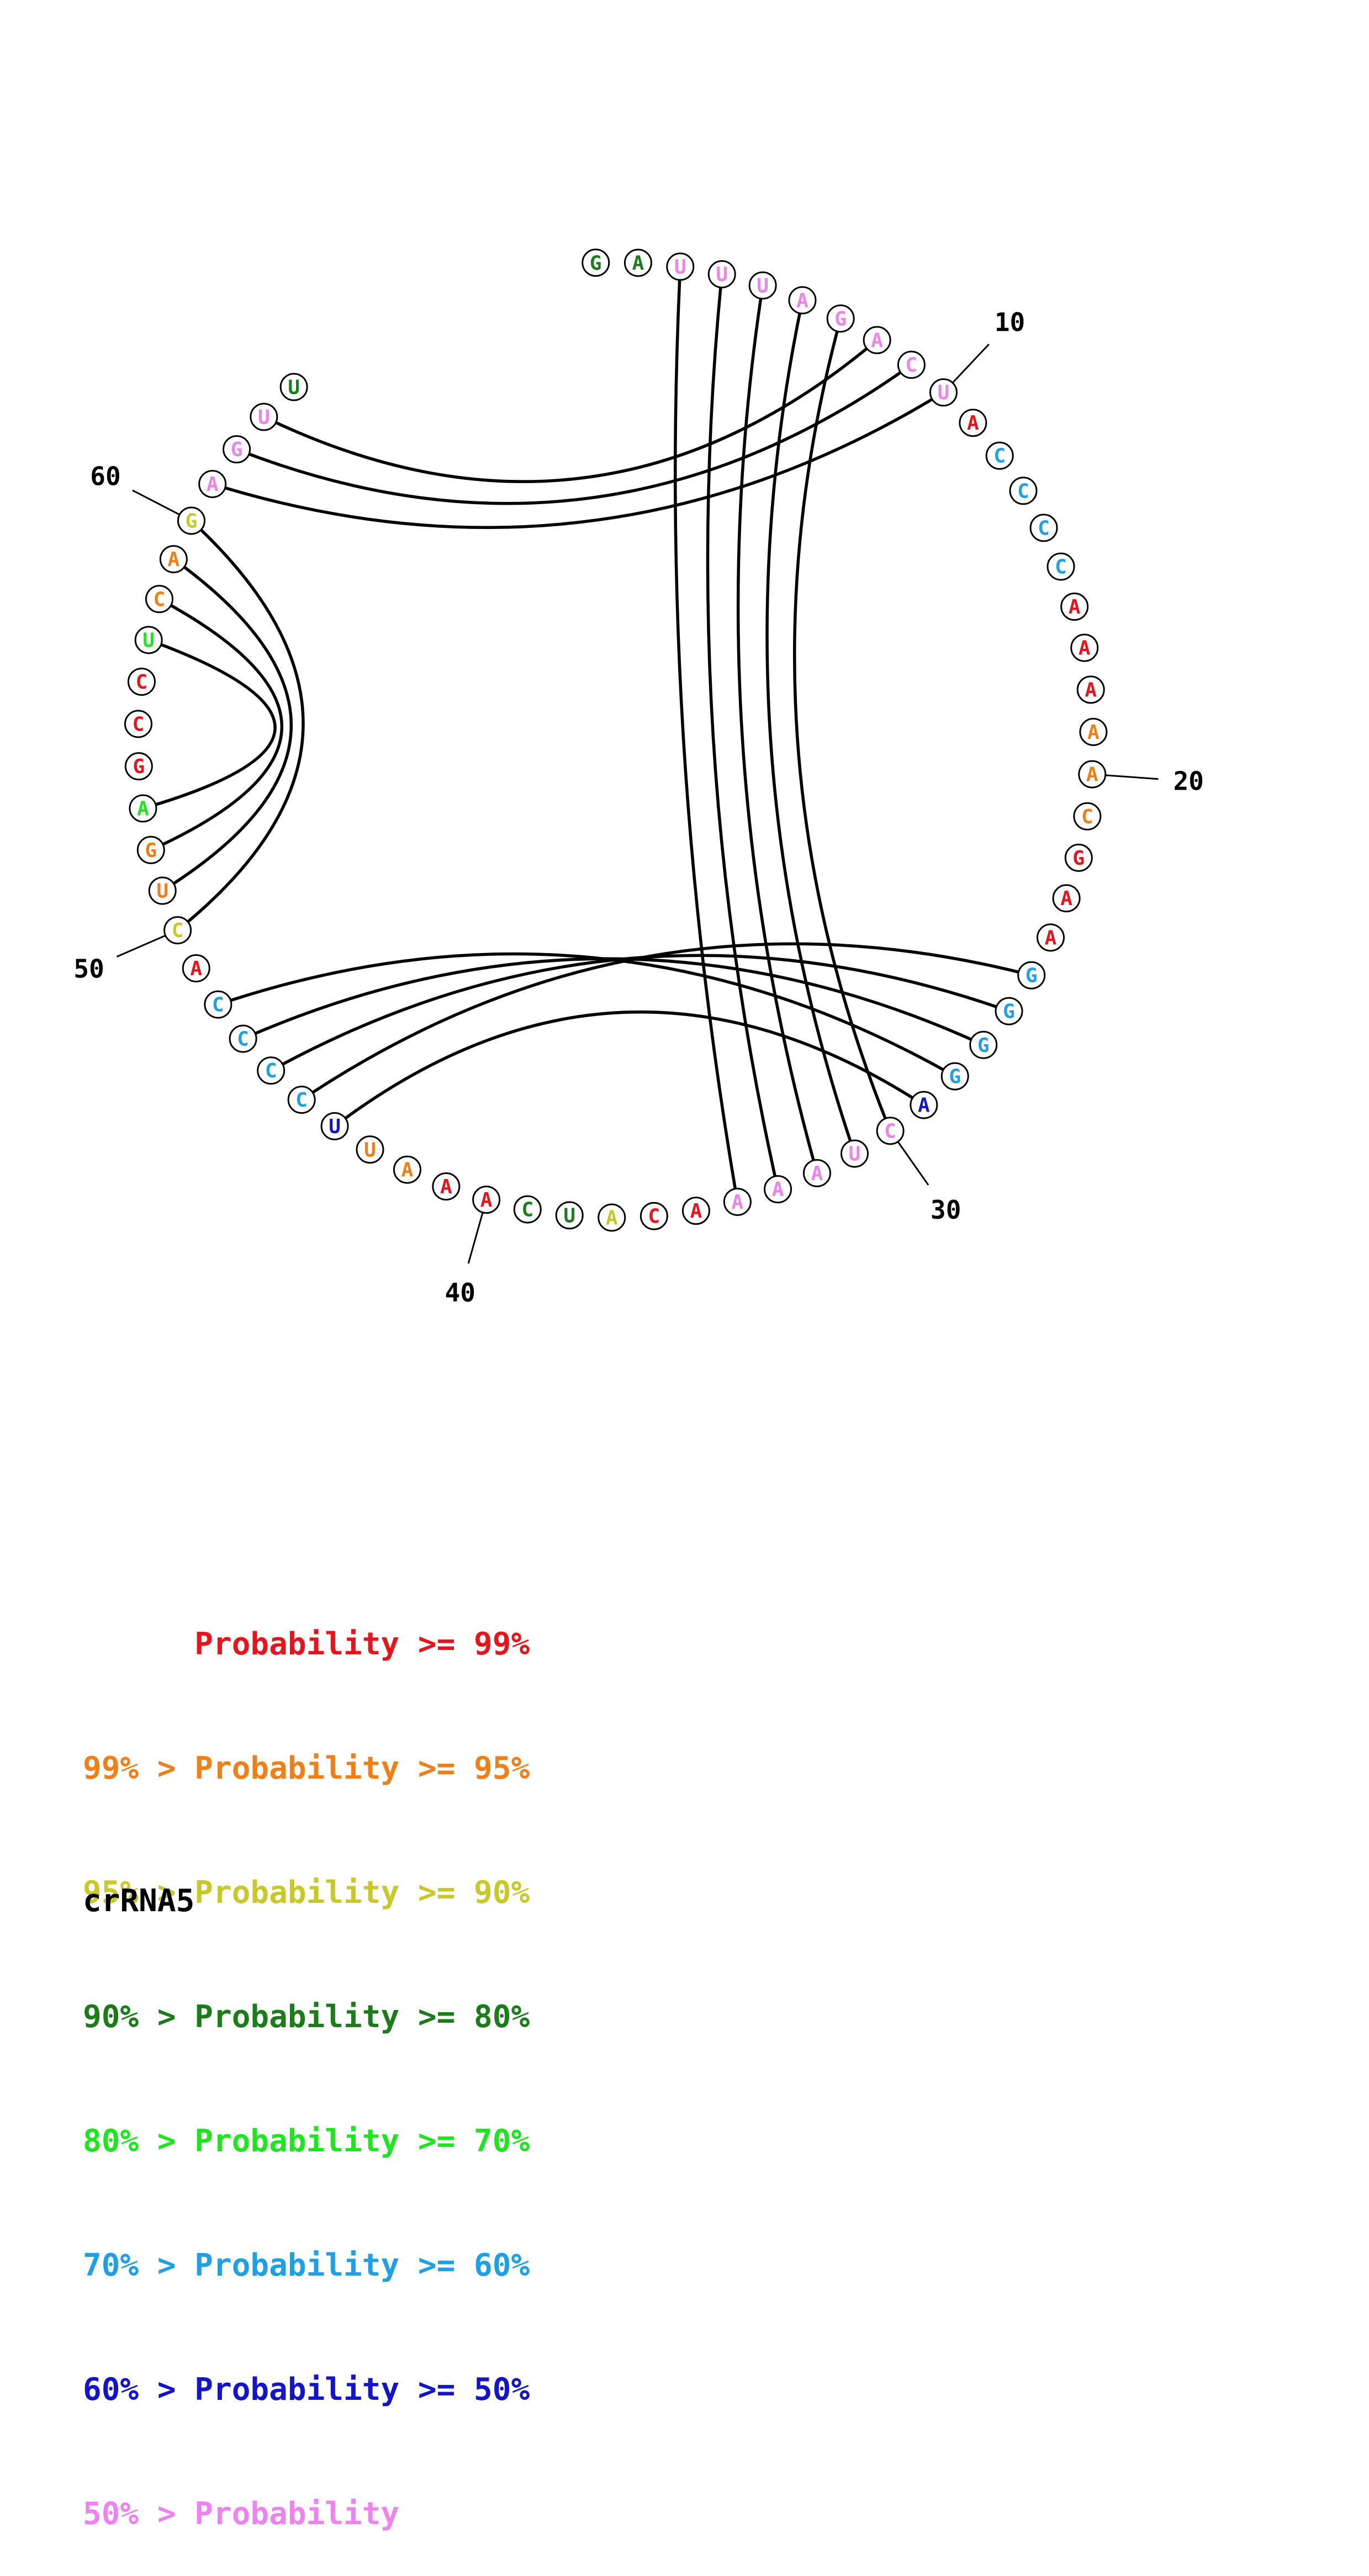  I want to click on nucleotide-37: A, so click(612, 1217).